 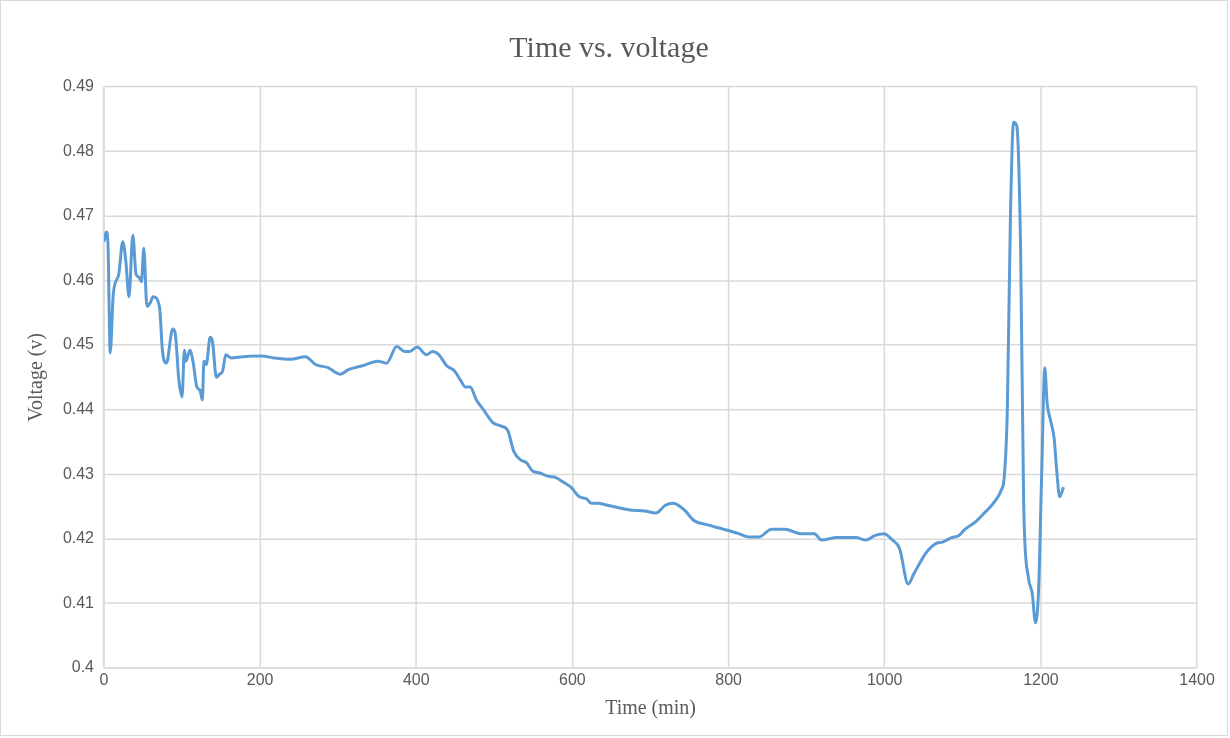 What do you see at coordinates (78, 344) in the screenshot?
I see `y-tick-label: 0.45` at bounding box center [78, 344].